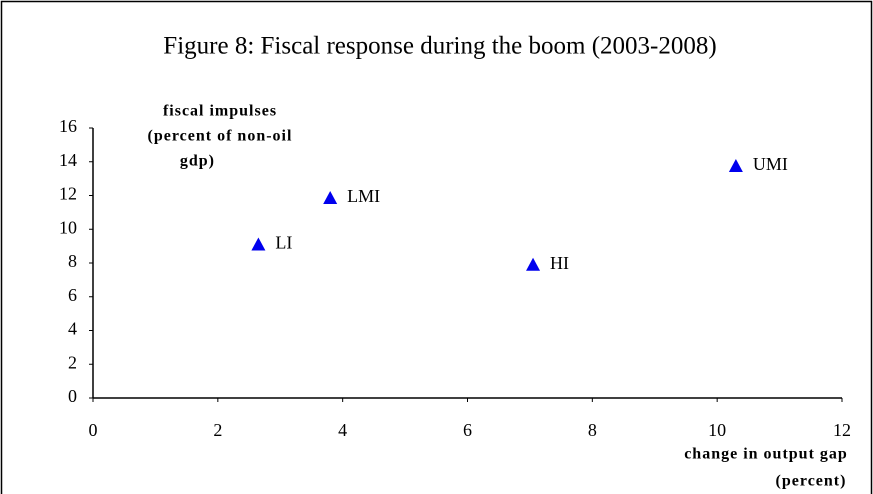 This screenshot has height=494, width=873. I want to click on point-label: HI, so click(559, 263).